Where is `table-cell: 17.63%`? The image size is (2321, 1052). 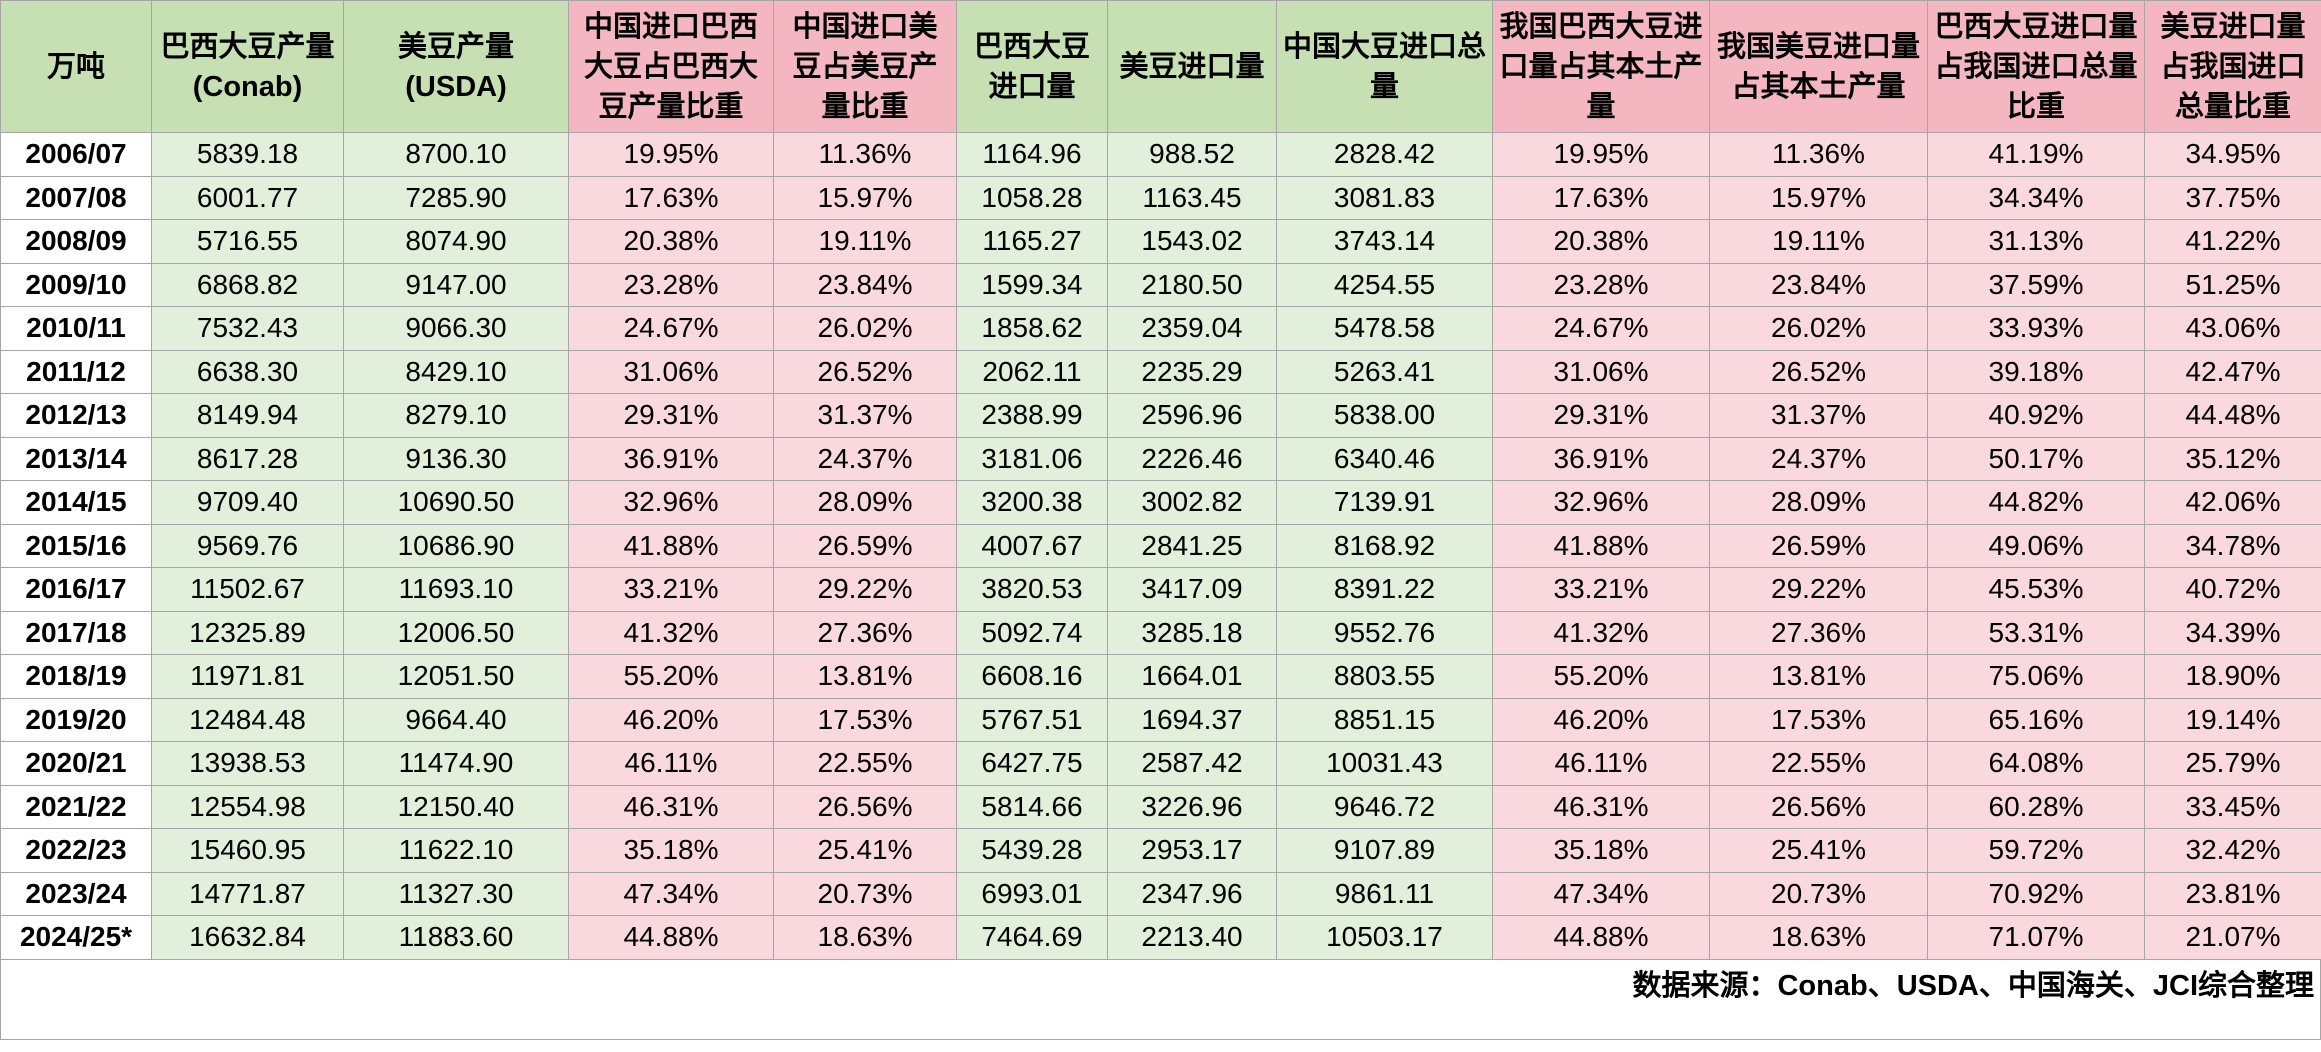 table-cell: 17.63% is located at coordinates (671, 197).